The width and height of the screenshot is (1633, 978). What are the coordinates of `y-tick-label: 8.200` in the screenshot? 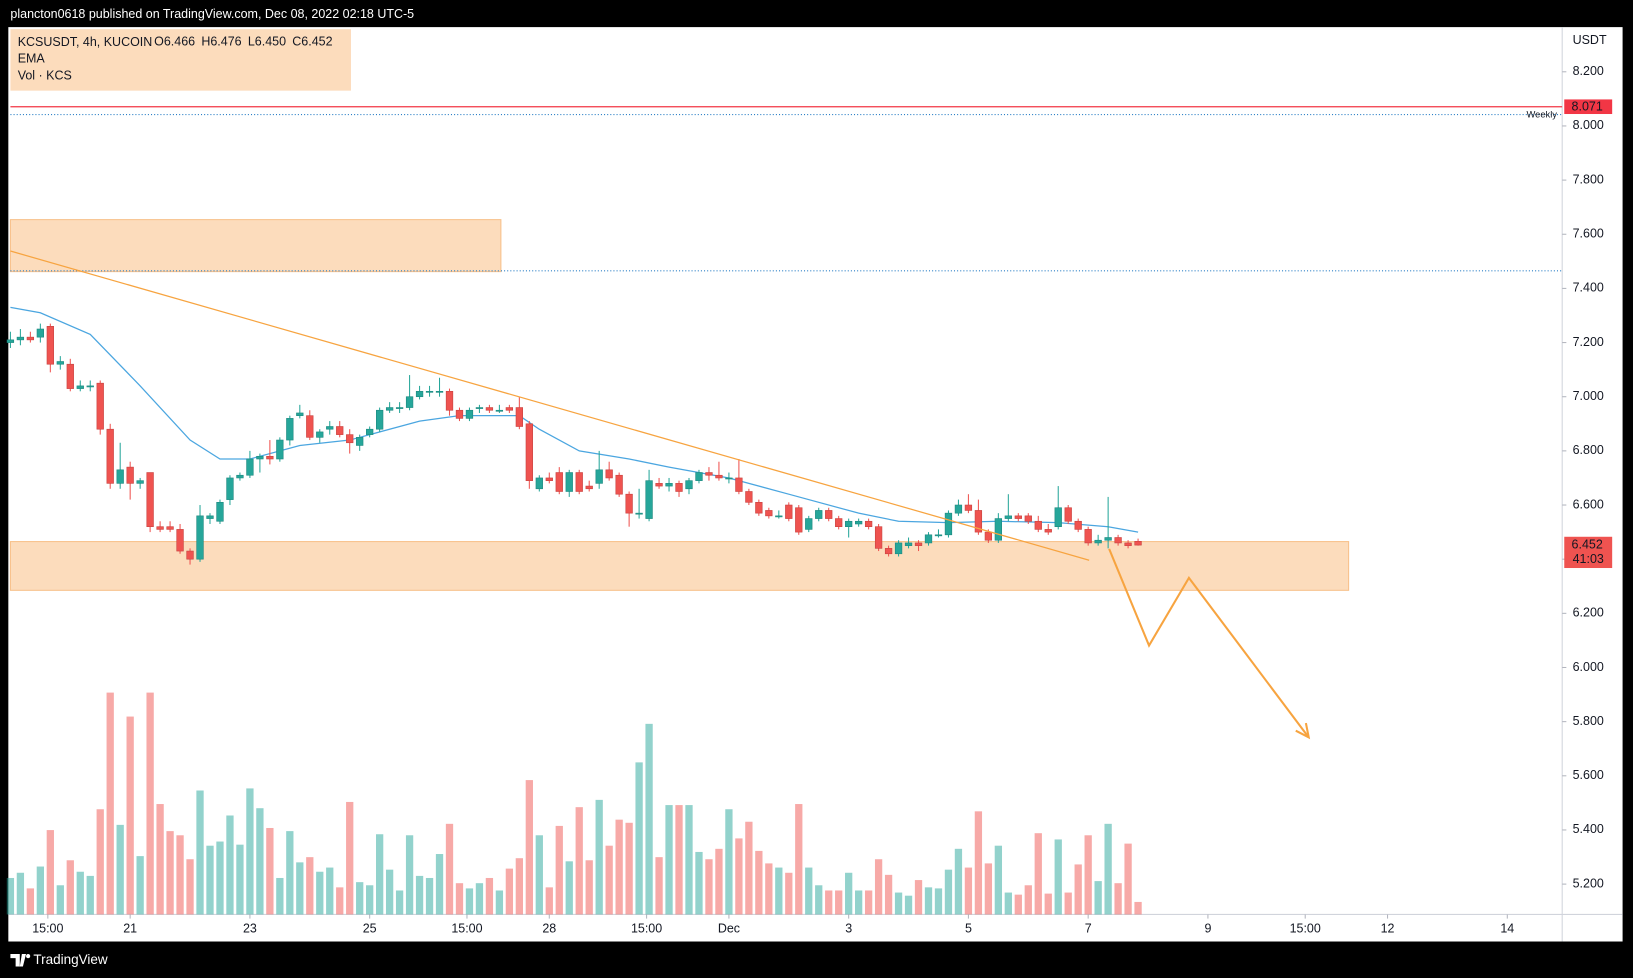 It's located at (1588, 71).